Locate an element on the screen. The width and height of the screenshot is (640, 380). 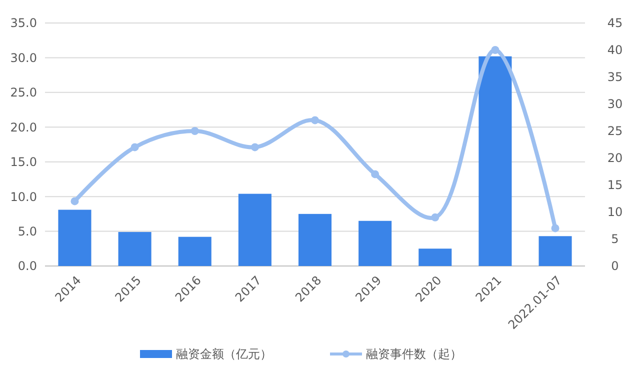
y2-tick-label: 15 is located at coordinates (615, 185).